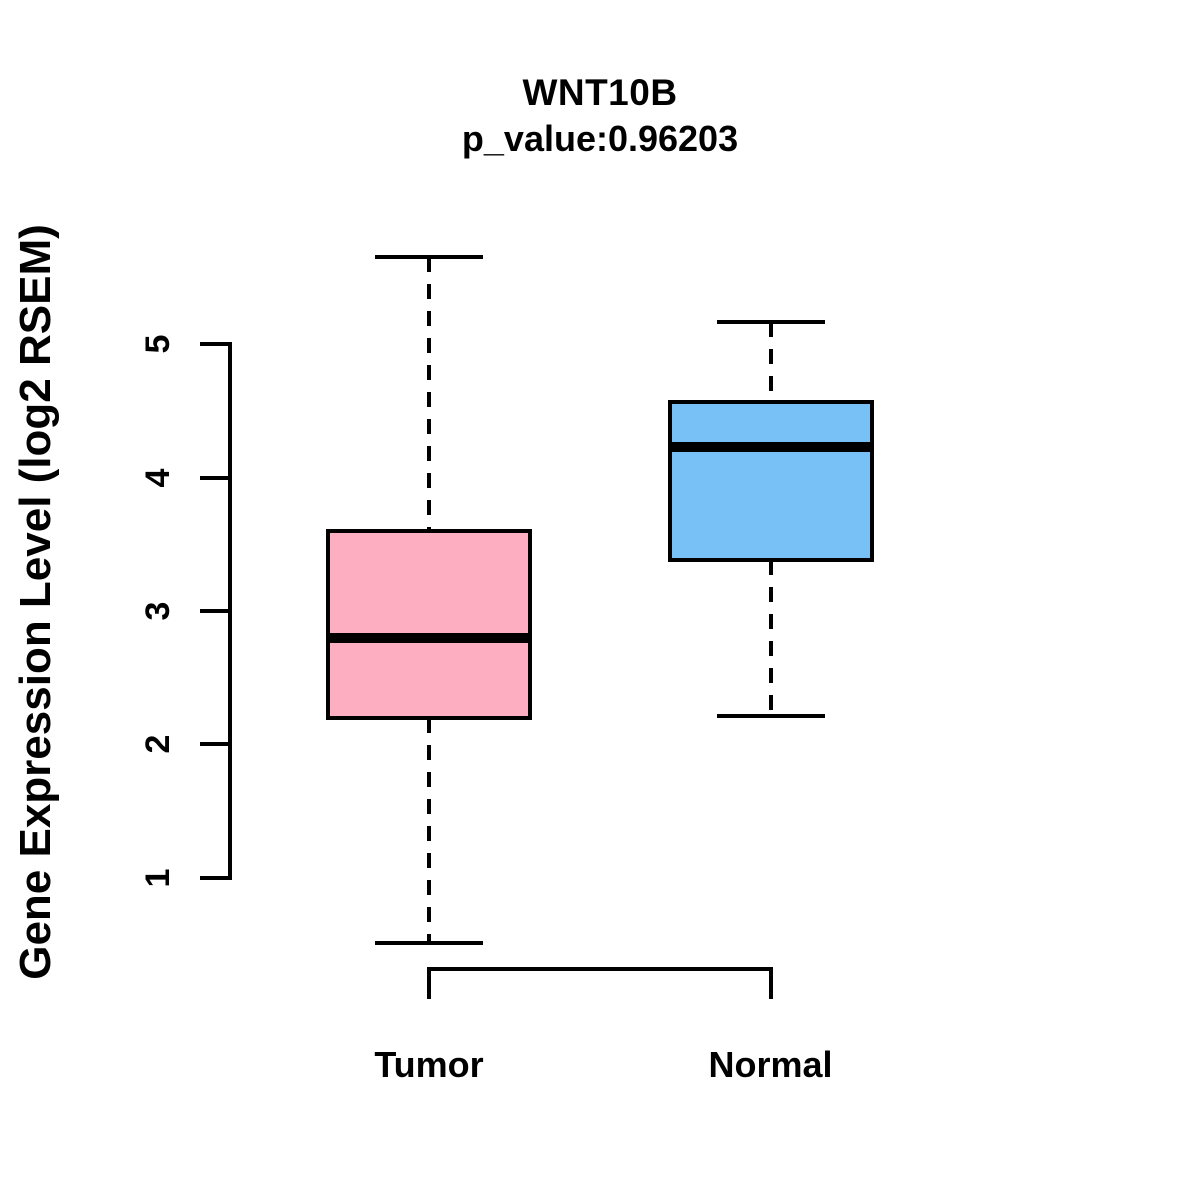 The image size is (1200, 1200). Describe the element at coordinates (429, 637) in the screenshot. I see `tumor-median-line` at that location.